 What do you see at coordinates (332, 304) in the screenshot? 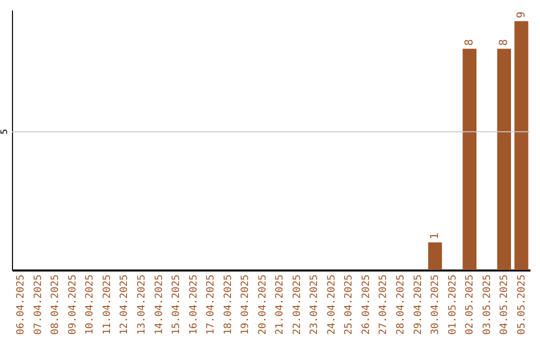
I see `x-tick-label: 24.04.2025` at bounding box center [332, 304].